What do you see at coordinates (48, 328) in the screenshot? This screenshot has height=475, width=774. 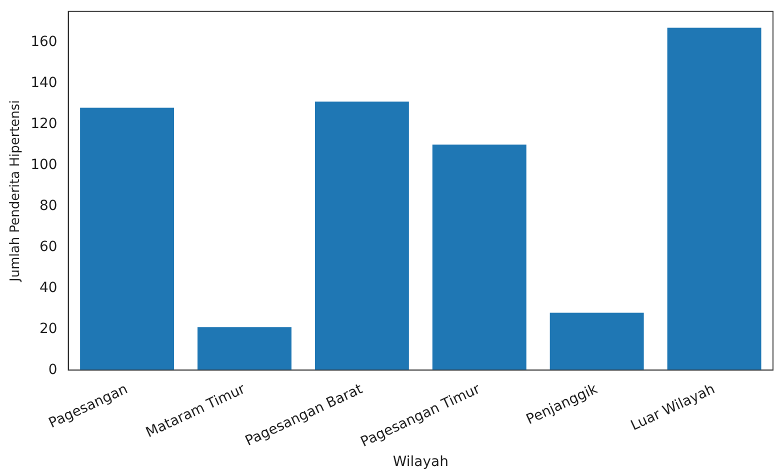 I see `y-tick-label: 20` at bounding box center [48, 328].